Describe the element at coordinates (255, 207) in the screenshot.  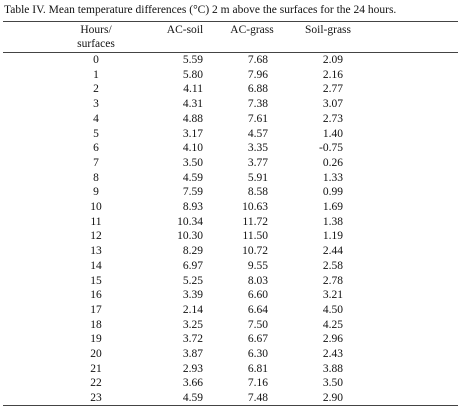
I see `value-cell: 10.63` at that location.